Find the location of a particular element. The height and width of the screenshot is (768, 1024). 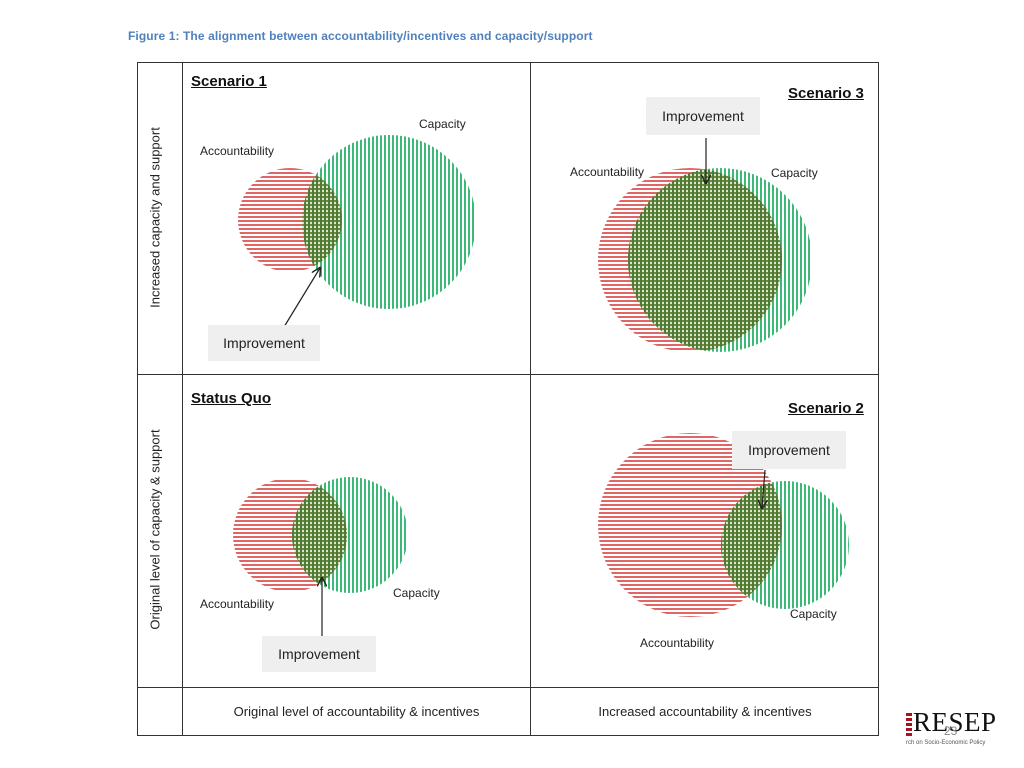

scenario2-accountability-label: Accountability is located at coordinates (677, 643).